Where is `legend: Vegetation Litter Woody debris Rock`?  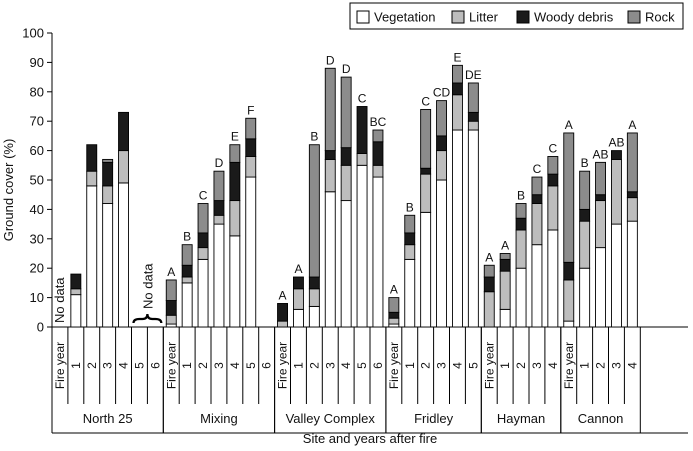 legend: Vegetation Litter Woody debris Rock is located at coordinates (516, 16).